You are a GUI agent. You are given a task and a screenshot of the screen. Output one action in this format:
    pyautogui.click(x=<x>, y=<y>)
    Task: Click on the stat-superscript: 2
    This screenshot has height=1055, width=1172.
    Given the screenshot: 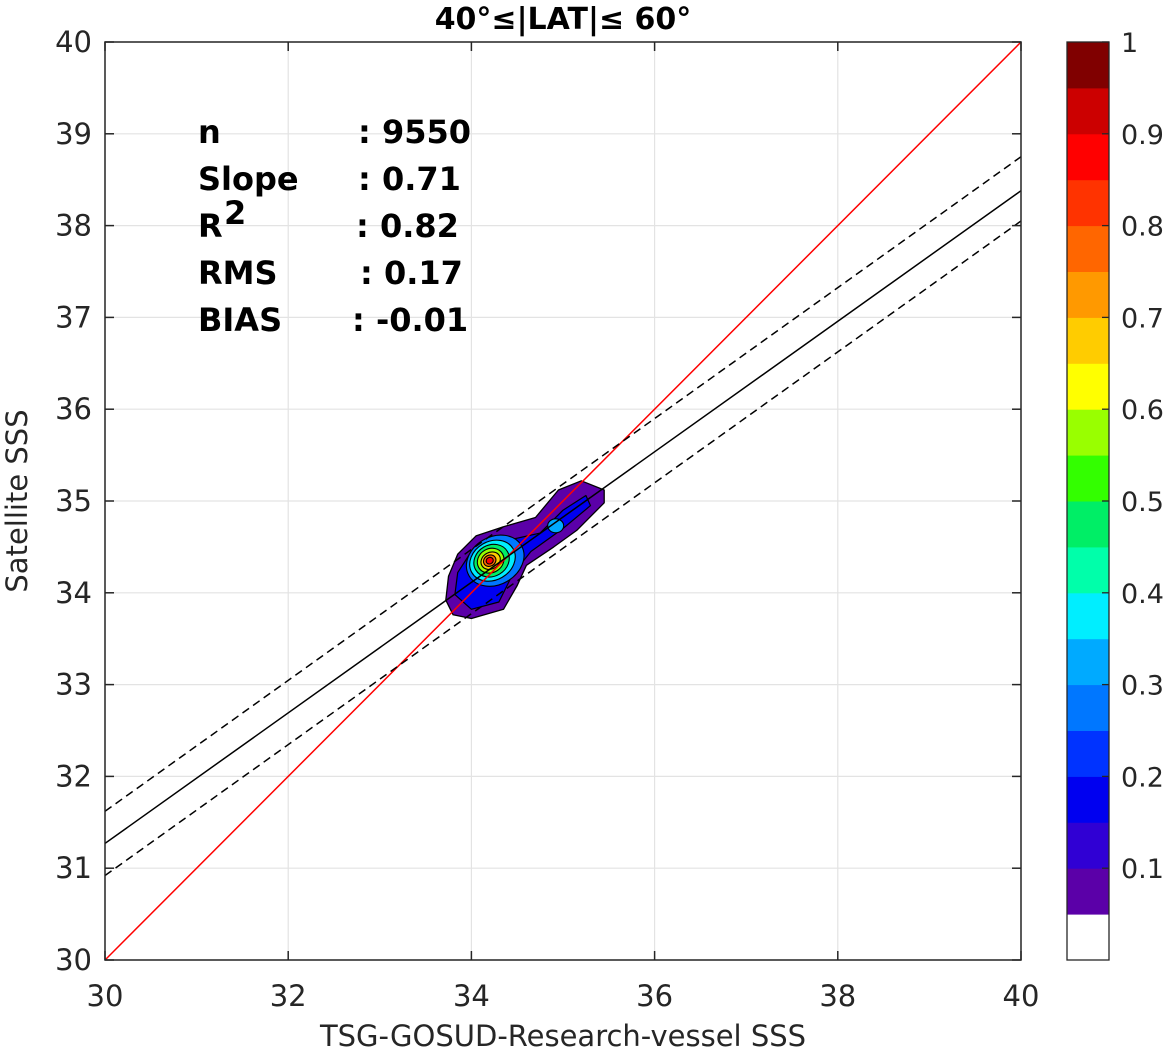 What is the action you would take?
    pyautogui.click(x=235, y=213)
    